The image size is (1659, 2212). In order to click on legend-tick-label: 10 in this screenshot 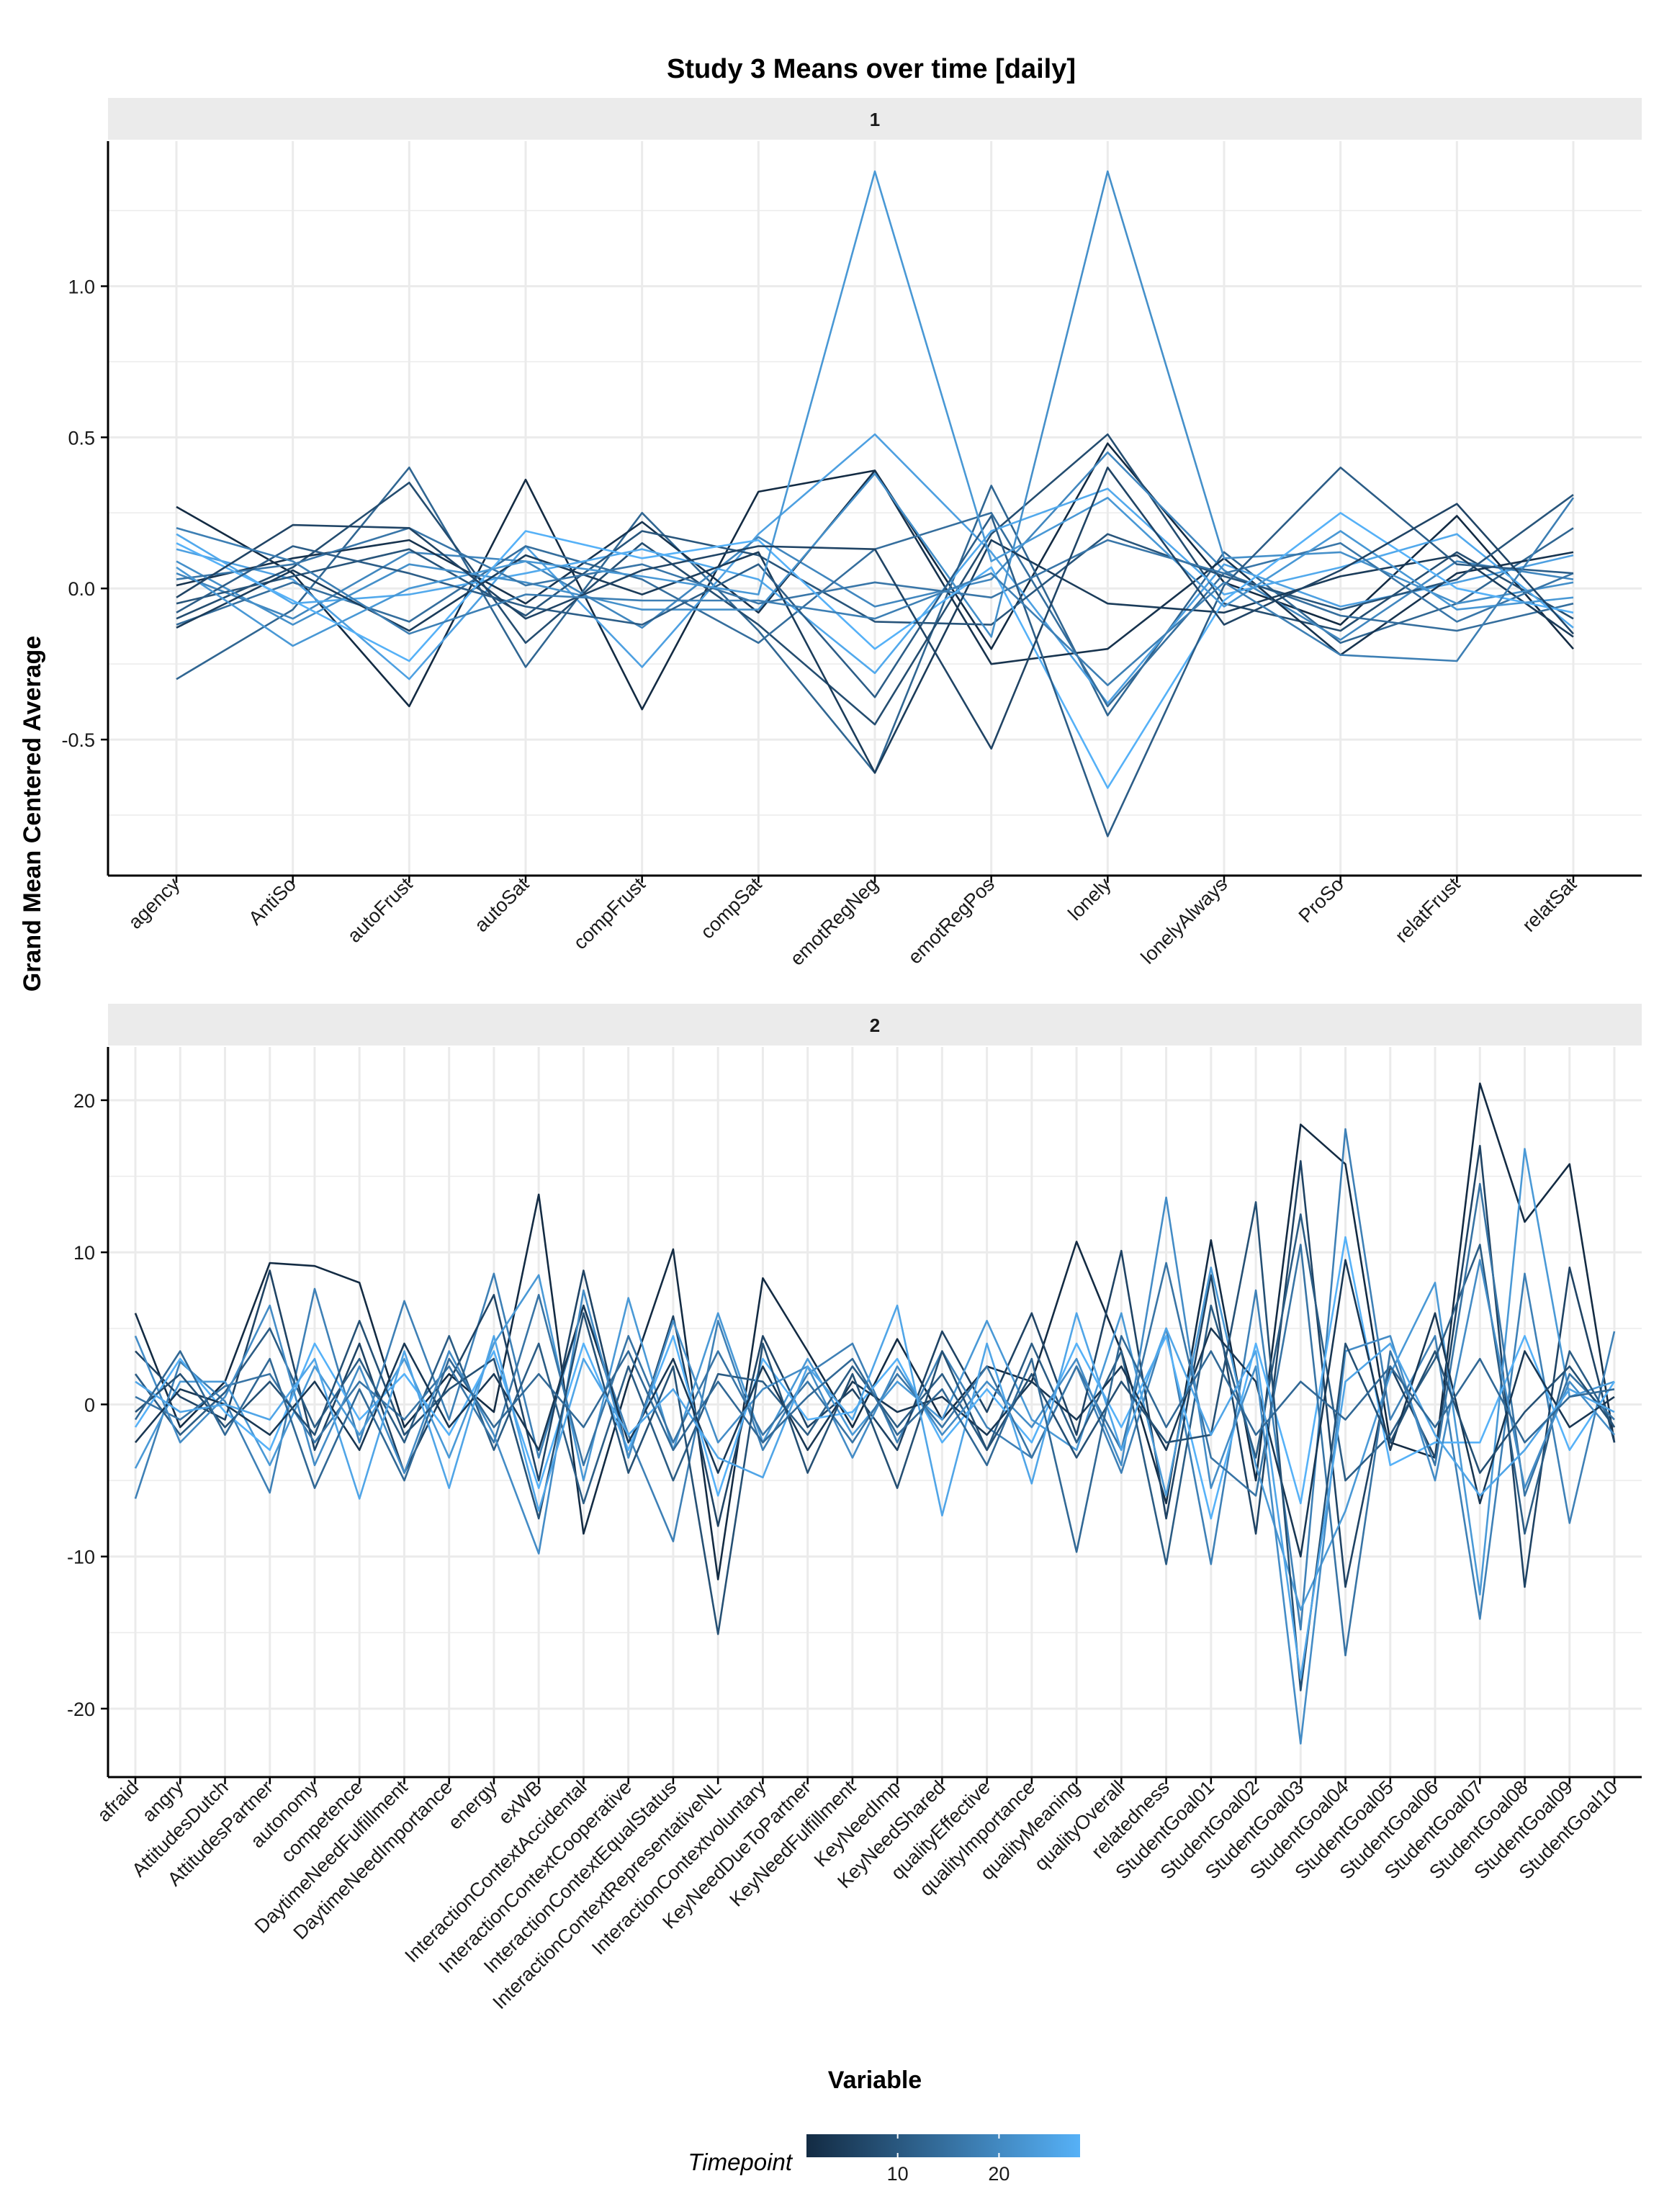, I will do `click(898, 2174)`.